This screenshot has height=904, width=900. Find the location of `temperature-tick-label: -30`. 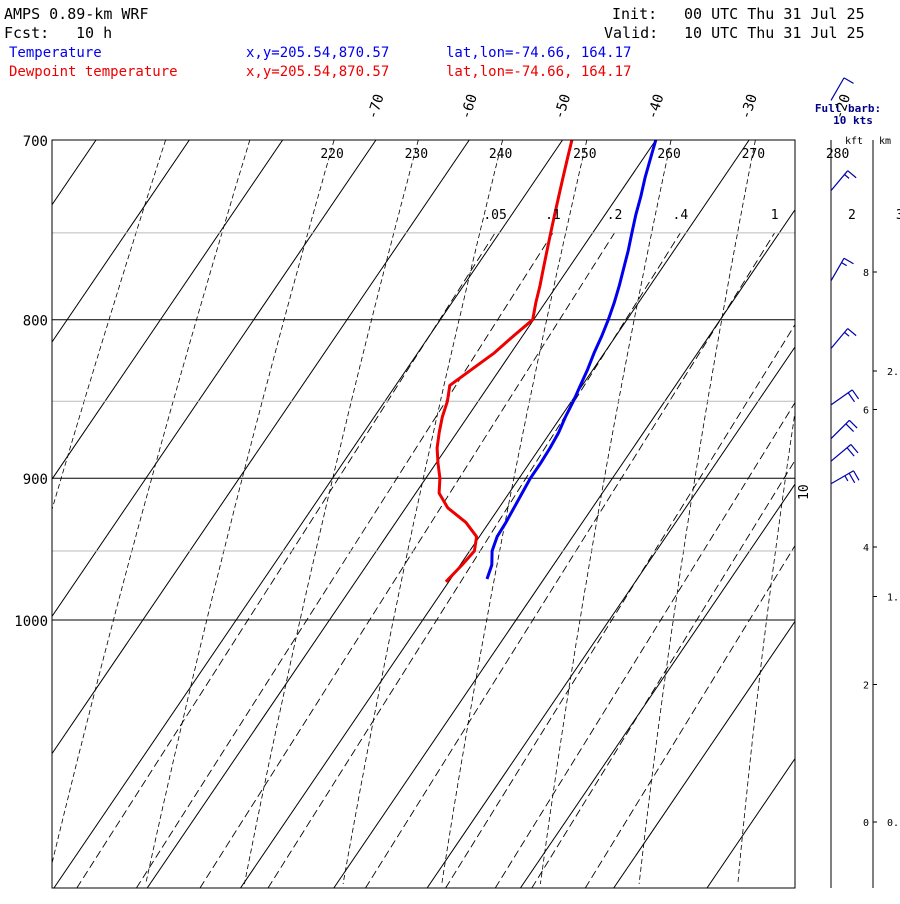

temperature-tick-label: -30 is located at coordinates (749, 106).